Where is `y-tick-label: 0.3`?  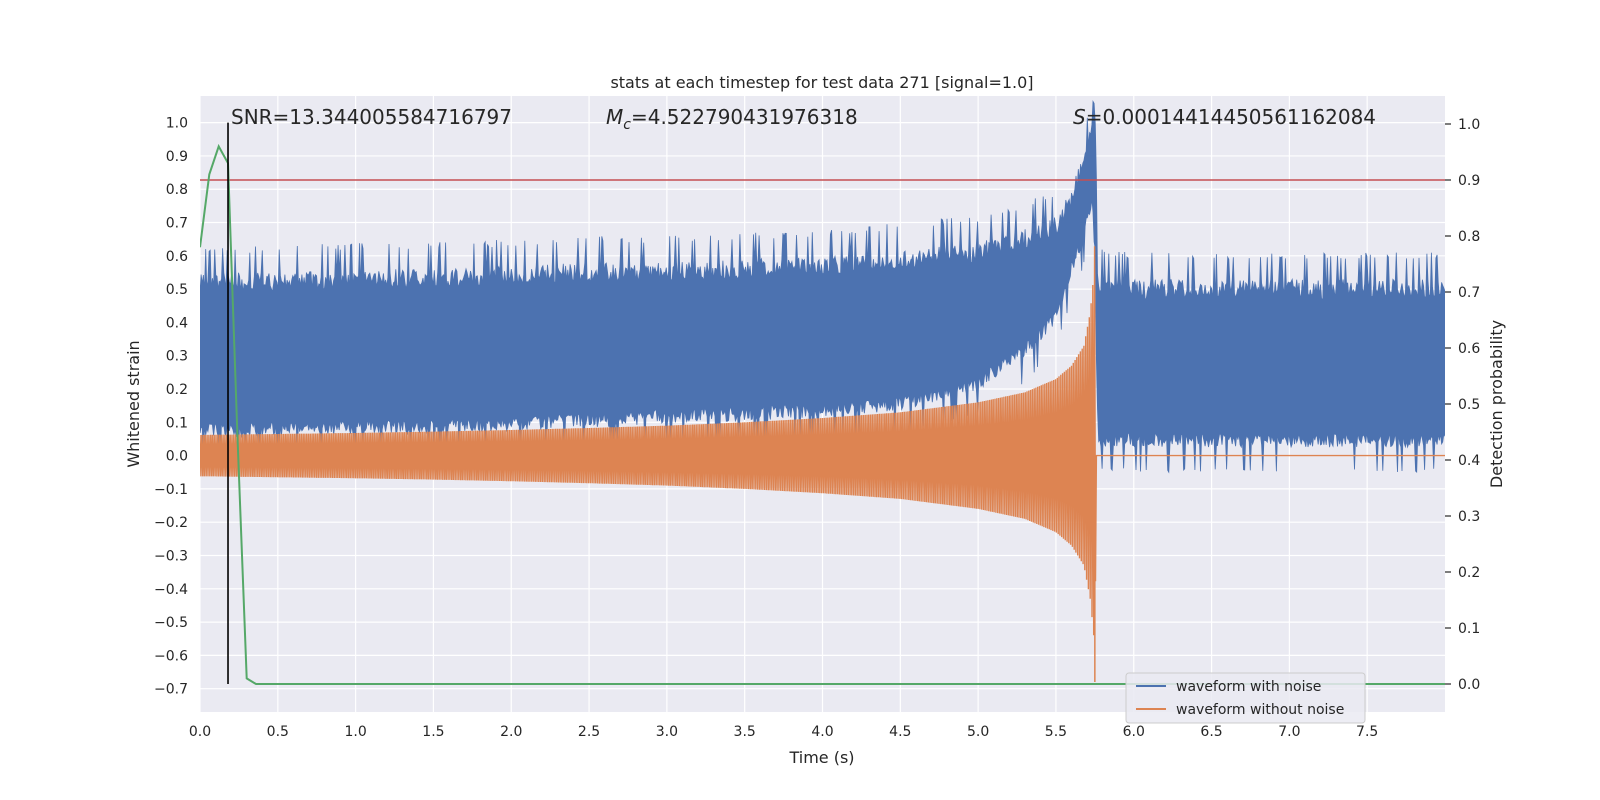 y-tick-label: 0.3 is located at coordinates (177, 357).